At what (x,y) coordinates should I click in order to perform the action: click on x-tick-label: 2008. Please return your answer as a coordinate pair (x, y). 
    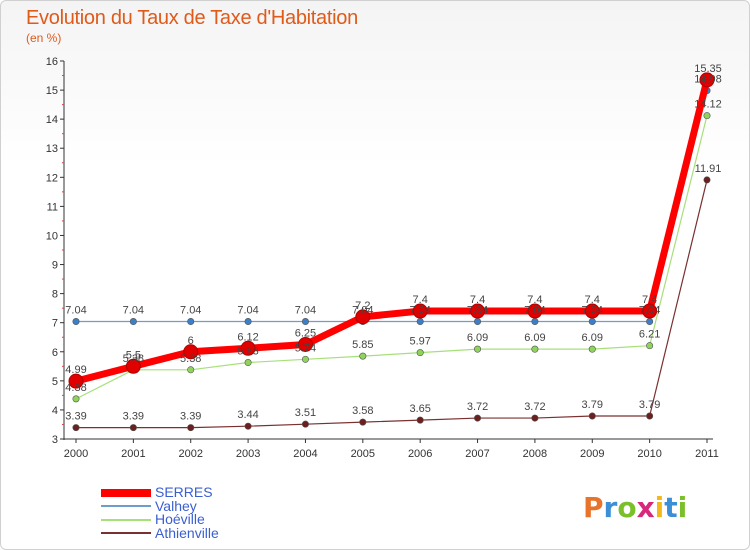
    Looking at the image, I should click on (535, 454).